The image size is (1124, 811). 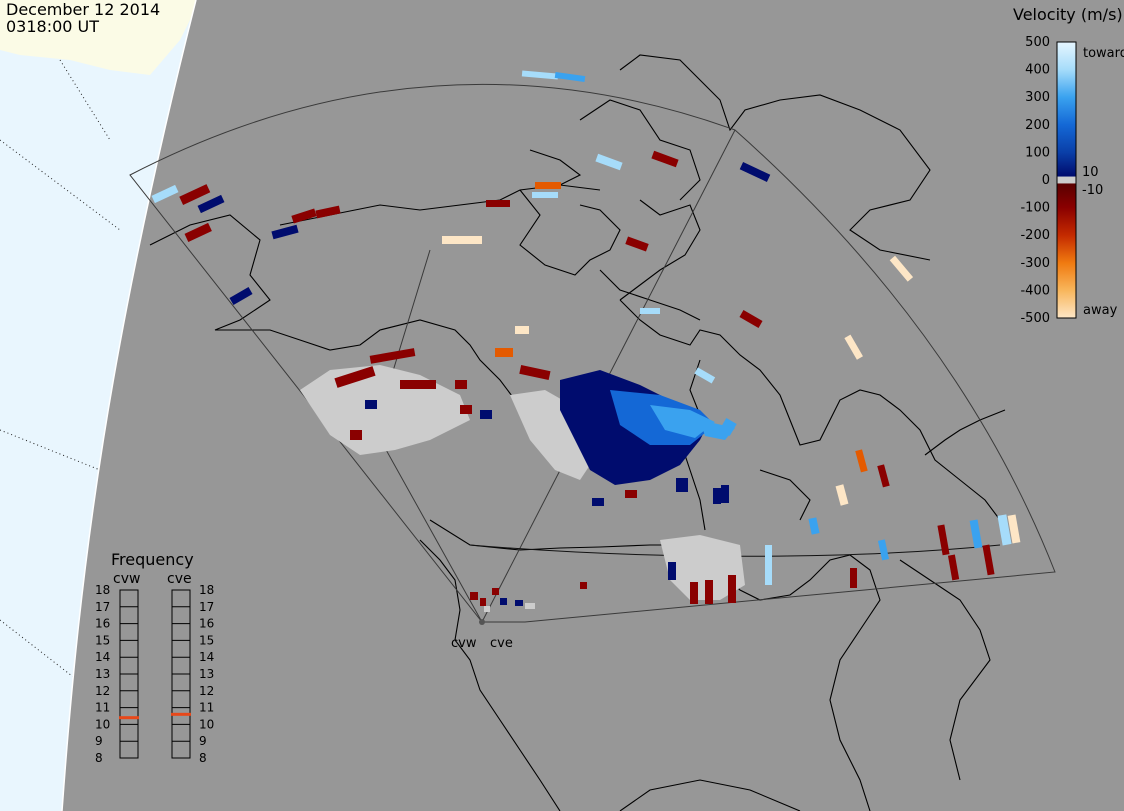 What do you see at coordinates (1037, 42) in the screenshot?
I see `velocity-tick-label: 500` at bounding box center [1037, 42].